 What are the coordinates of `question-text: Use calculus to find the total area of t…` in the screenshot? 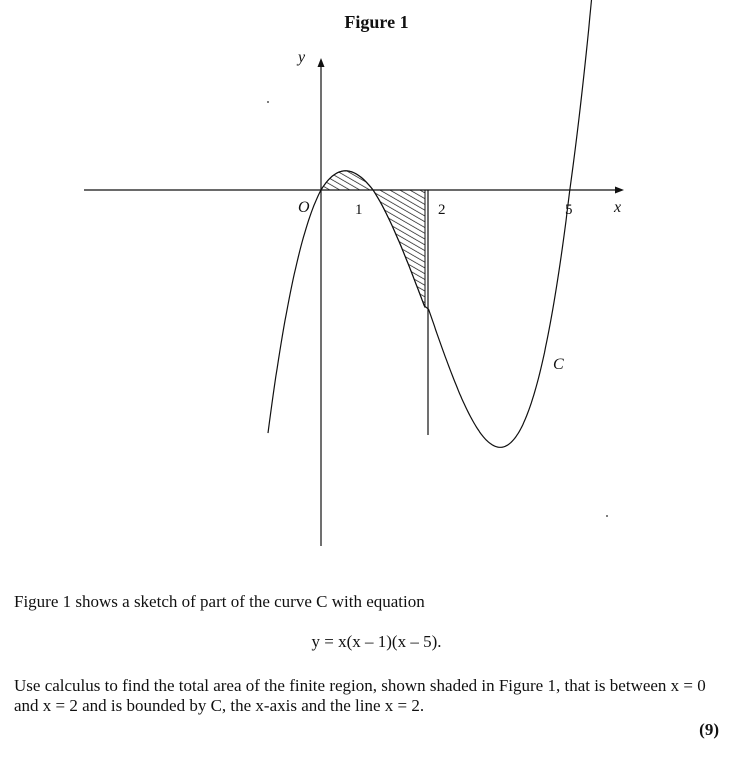 It's located at (360, 695).